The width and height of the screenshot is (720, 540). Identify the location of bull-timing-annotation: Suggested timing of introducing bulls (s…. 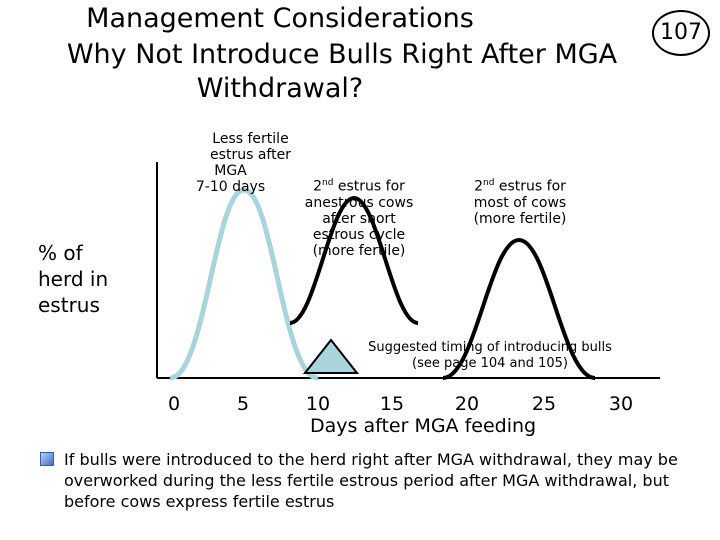
(490, 355).